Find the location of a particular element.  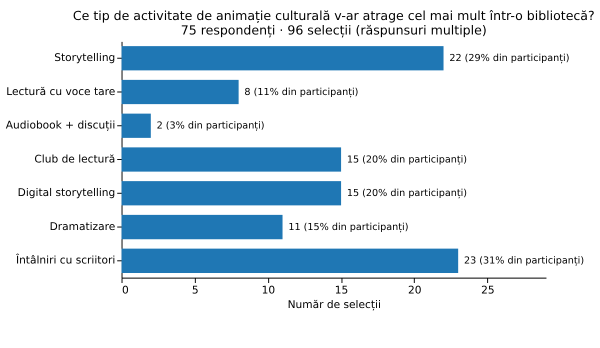

y-tick-label: Dramatizare is located at coordinates (83, 226).